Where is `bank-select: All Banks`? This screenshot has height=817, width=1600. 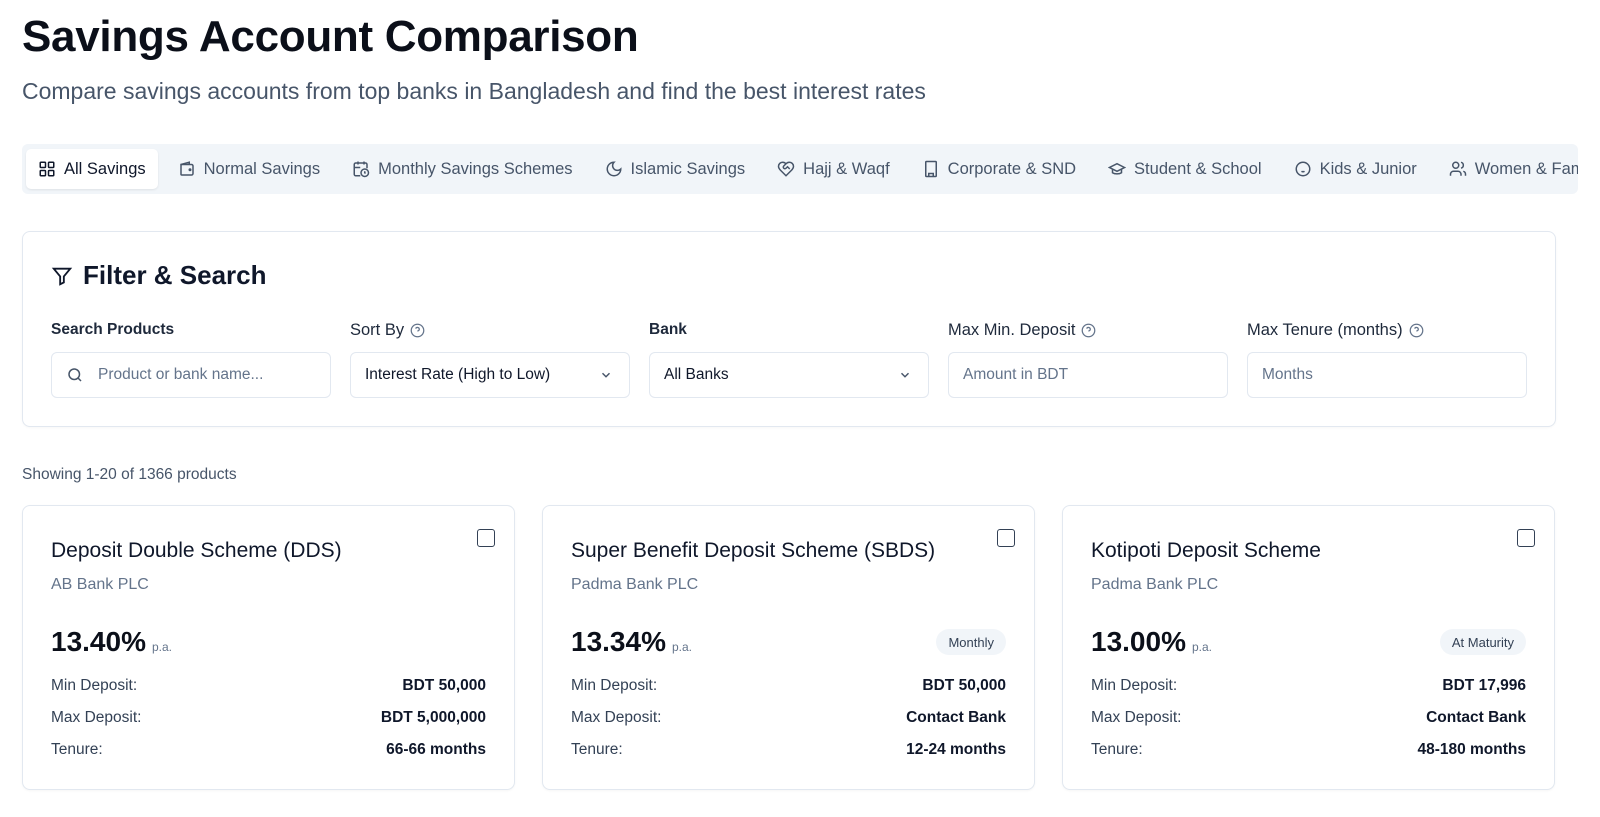 bank-select: All Banks is located at coordinates (789, 375).